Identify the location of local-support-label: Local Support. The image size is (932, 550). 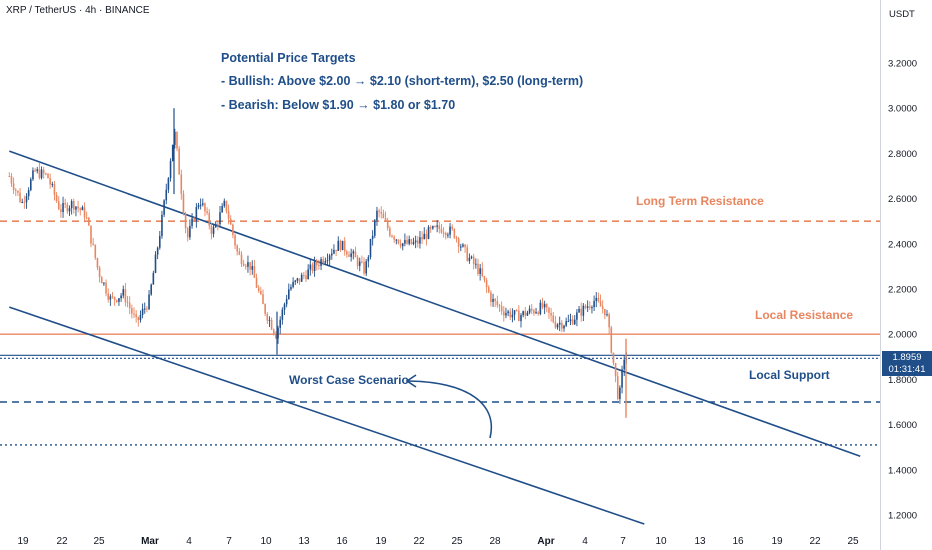
(789, 375).